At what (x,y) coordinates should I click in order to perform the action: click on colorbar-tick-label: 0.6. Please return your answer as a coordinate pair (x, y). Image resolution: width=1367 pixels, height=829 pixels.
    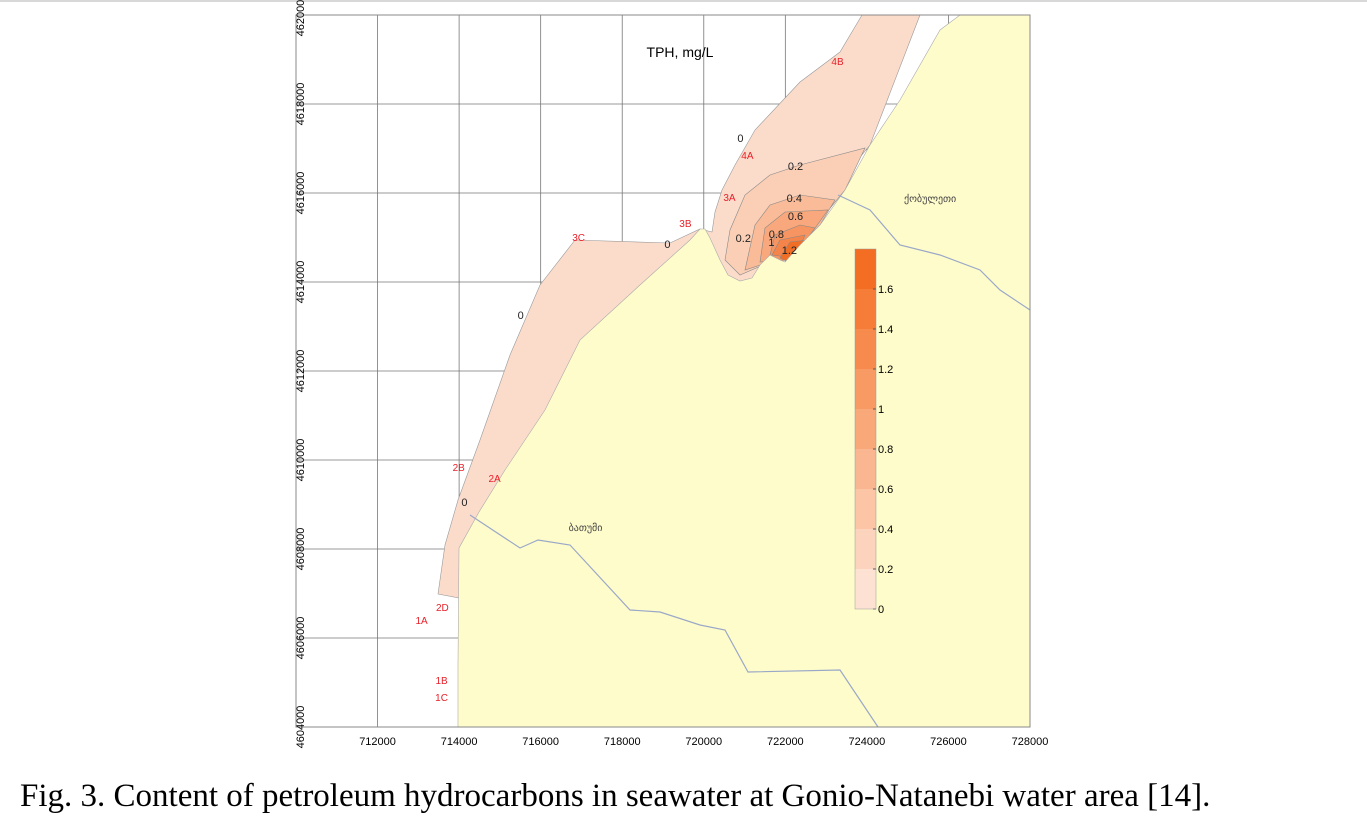
    Looking at the image, I should click on (885, 490).